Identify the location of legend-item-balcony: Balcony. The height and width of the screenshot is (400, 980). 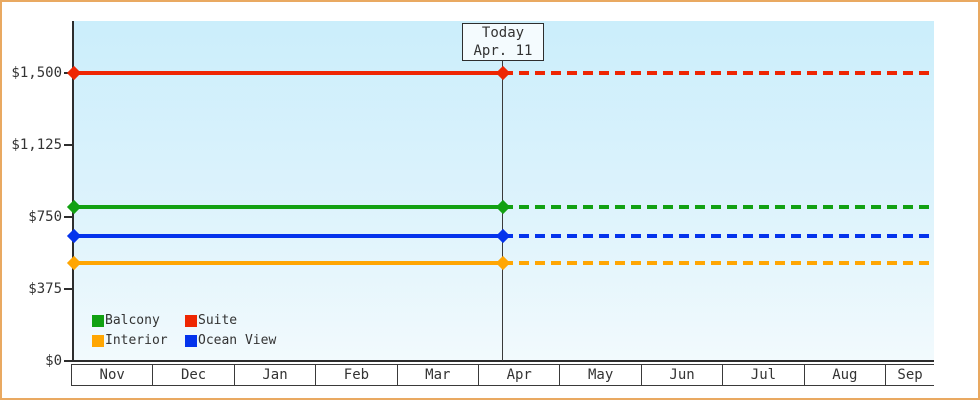
(138, 320).